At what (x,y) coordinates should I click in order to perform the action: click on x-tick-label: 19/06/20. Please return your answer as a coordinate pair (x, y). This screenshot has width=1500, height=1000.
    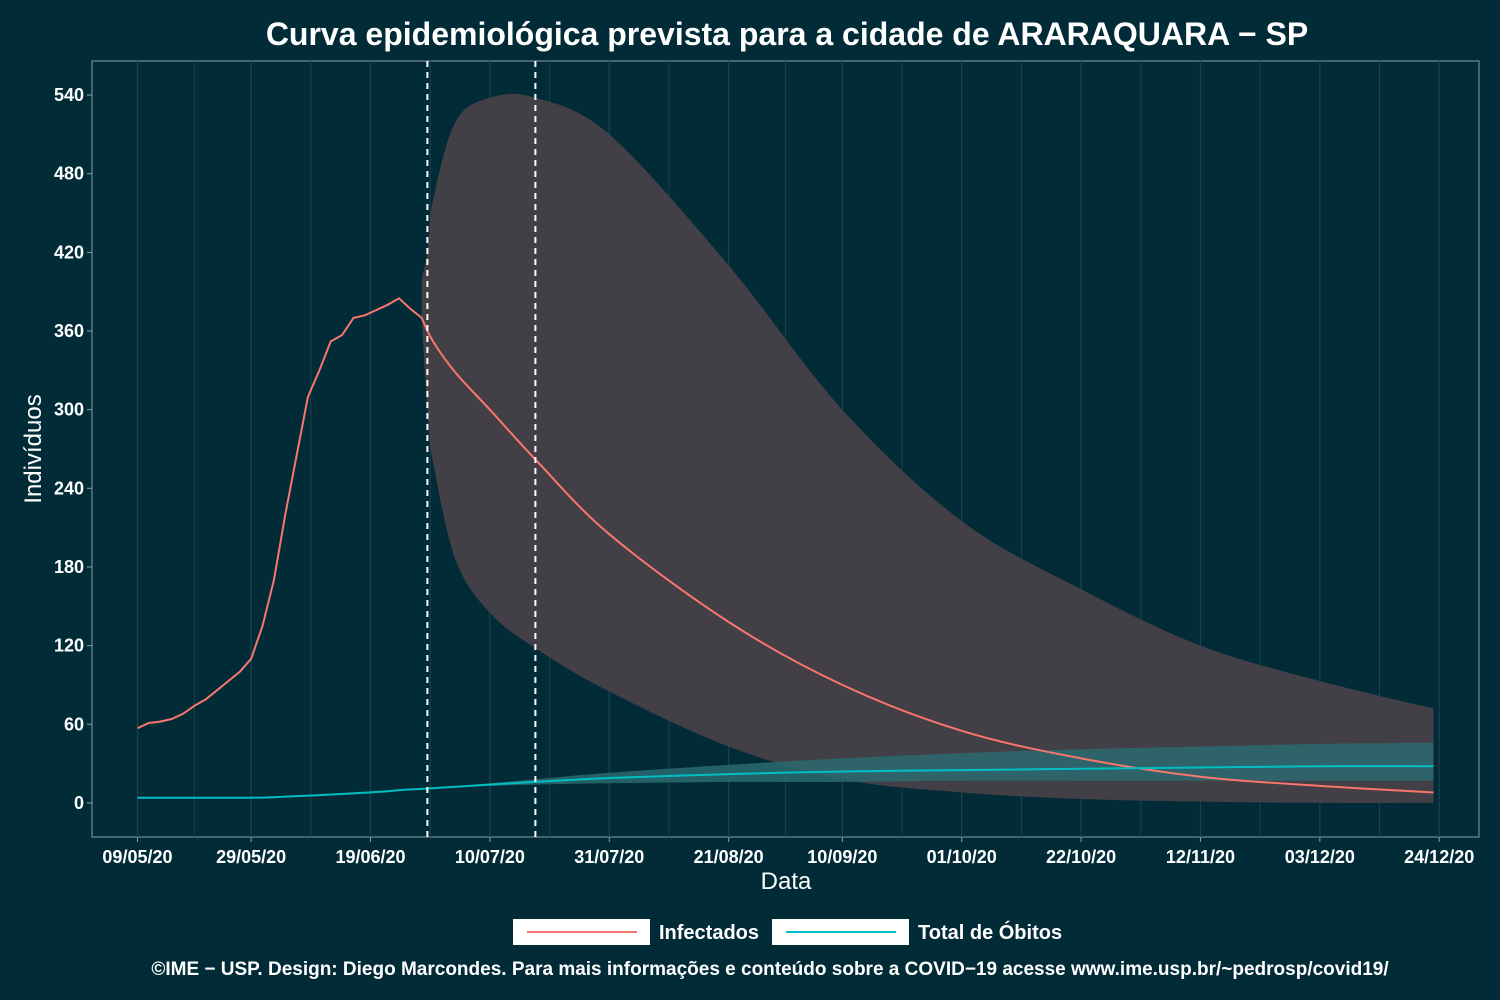
    Looking at the image, I should click on (370, 857).